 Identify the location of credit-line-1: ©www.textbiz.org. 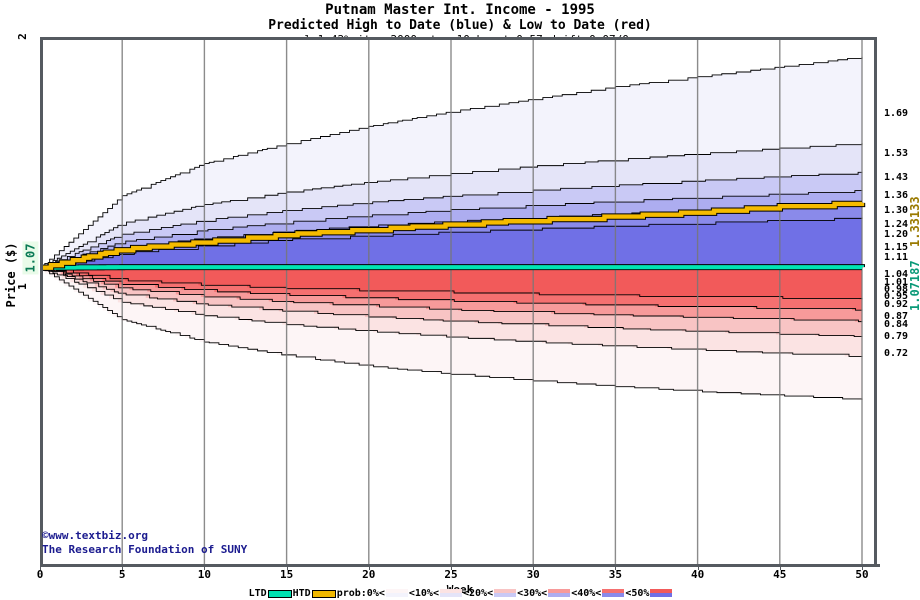
(95, 535).